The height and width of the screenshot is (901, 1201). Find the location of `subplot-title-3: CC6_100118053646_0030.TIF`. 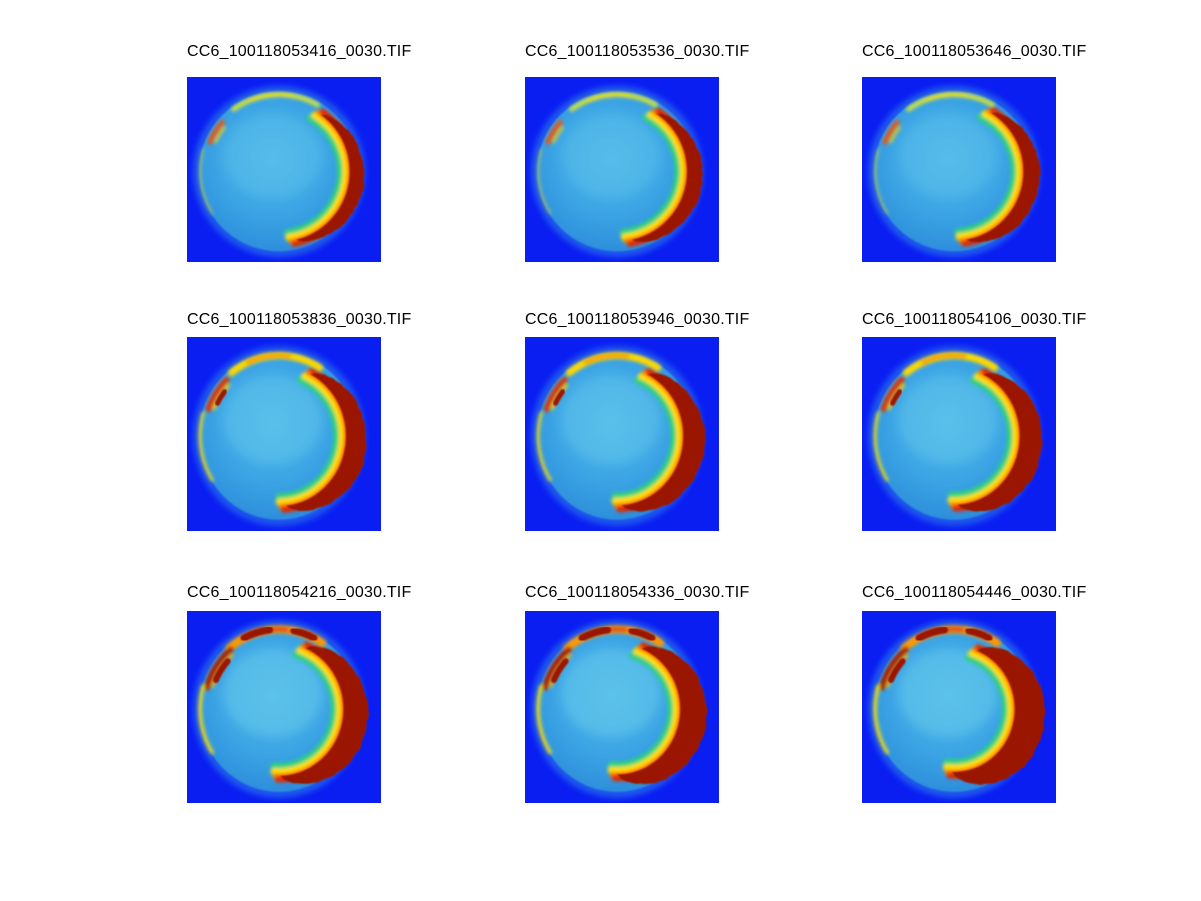

subplot-title-3: CC6_100118053646_0030.TIF is located at coordinates (974, 51).